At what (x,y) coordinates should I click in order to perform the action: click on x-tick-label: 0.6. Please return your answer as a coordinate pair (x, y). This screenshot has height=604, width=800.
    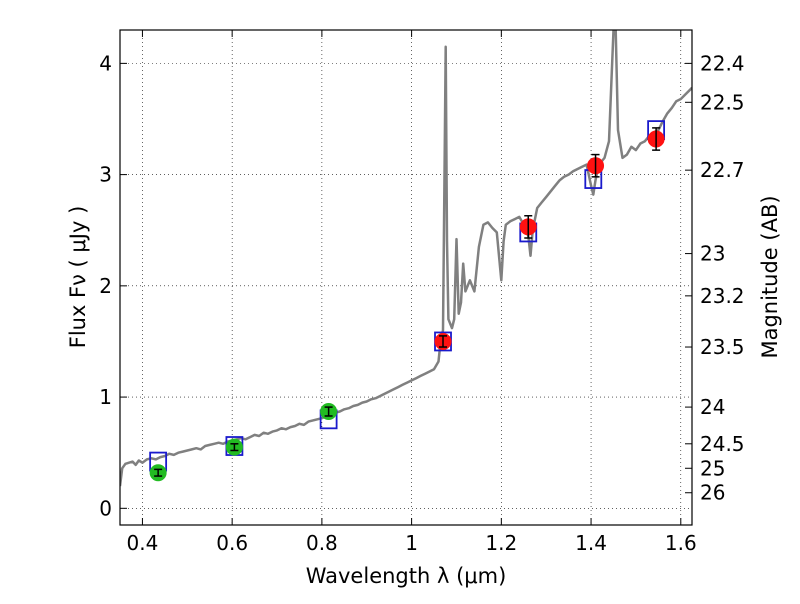
    Looking at the image, I should click on (232, 543).